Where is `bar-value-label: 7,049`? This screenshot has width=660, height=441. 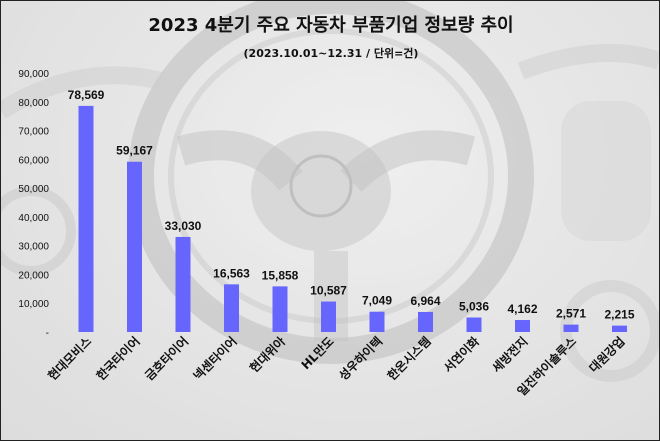
bar-value-label: 7,049 is located at coordinates (377, 301).